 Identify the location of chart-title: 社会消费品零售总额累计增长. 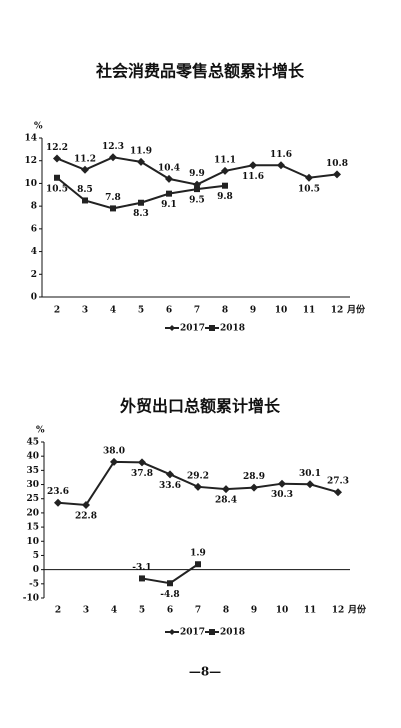
(200, 71).